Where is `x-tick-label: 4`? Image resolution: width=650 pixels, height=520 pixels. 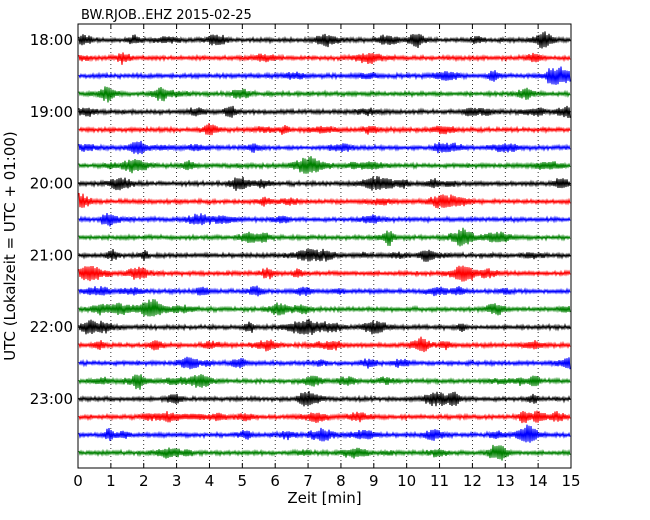
x-tick-label: 4 is located at coordinates (210, 481).